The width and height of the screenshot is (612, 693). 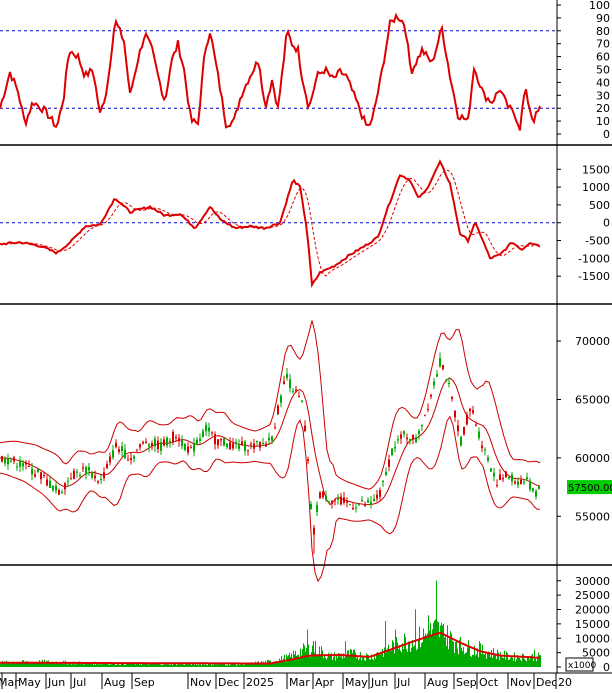 What do you see at coordinates (592, 341) in the screenshot?
I see `price-tick-label: 70000` at bounding box center [592, 341].